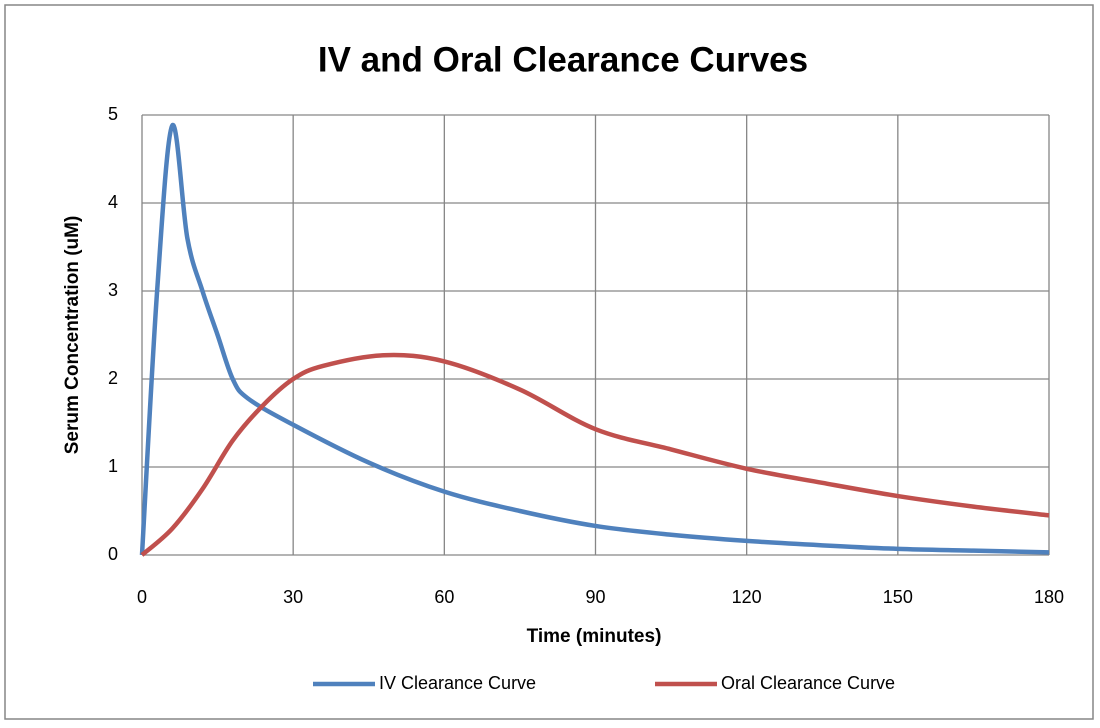 The image size is (1100, 728). I want to click on y-axis-title: Serum Concentration (uM), so click(72, 335).